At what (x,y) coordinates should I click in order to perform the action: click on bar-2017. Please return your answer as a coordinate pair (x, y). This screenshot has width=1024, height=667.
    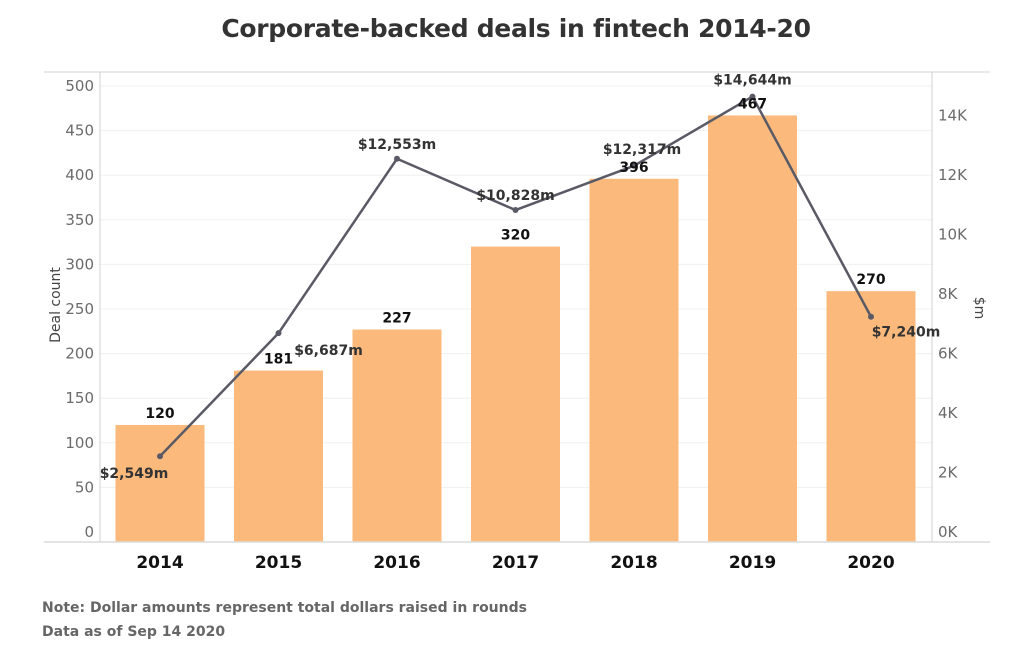
    Looking at the image, I should click on (515, 394).